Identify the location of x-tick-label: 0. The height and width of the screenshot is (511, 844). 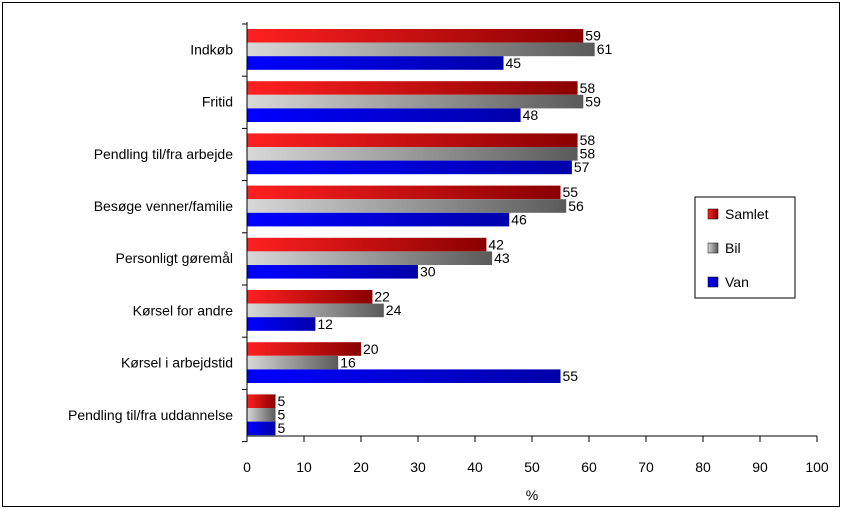
(247, 467).